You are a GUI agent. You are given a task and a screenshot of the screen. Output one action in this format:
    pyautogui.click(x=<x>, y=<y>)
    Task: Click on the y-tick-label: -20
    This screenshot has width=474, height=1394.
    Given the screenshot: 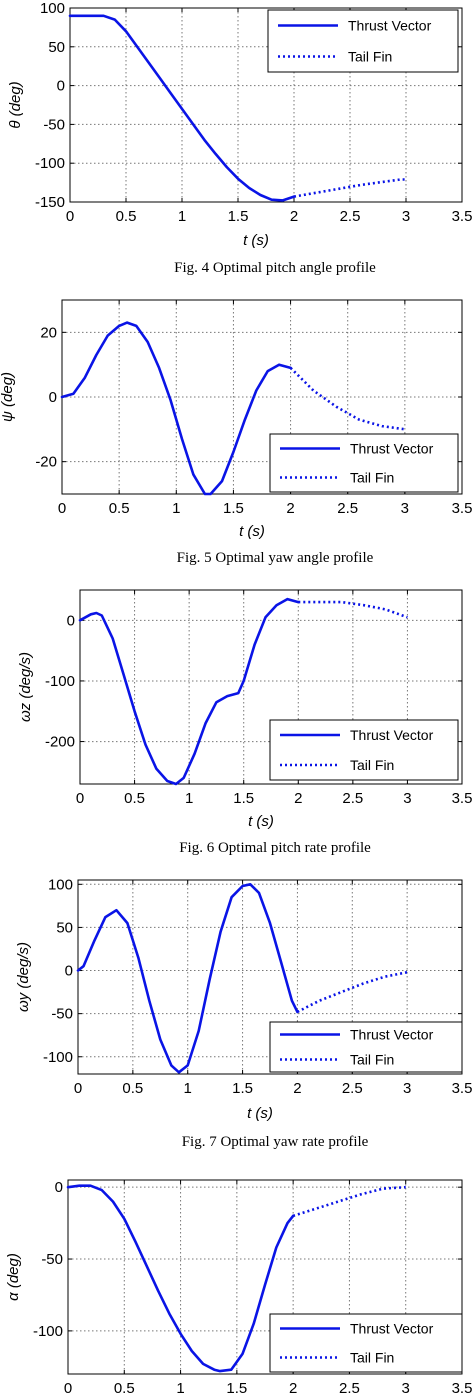 What is the action you would take?
    pyautogui.click(x=46, y=462)
    